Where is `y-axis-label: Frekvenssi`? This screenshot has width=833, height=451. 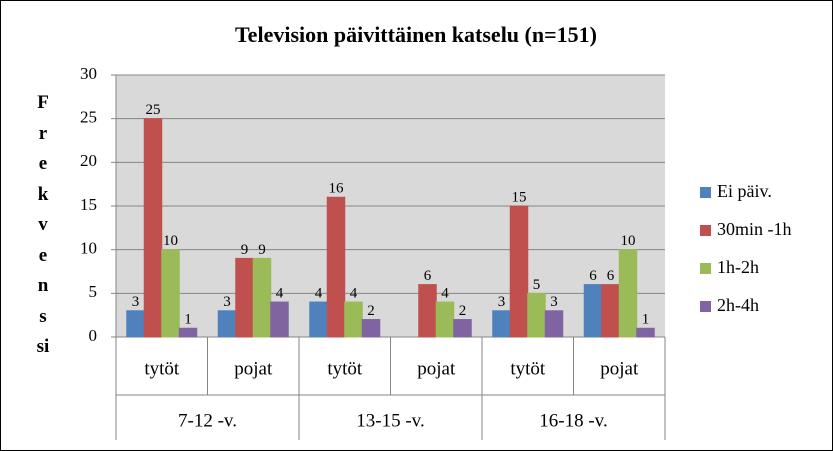
y-axis-label: Frekvenssi is located at coordinates (43, 224).